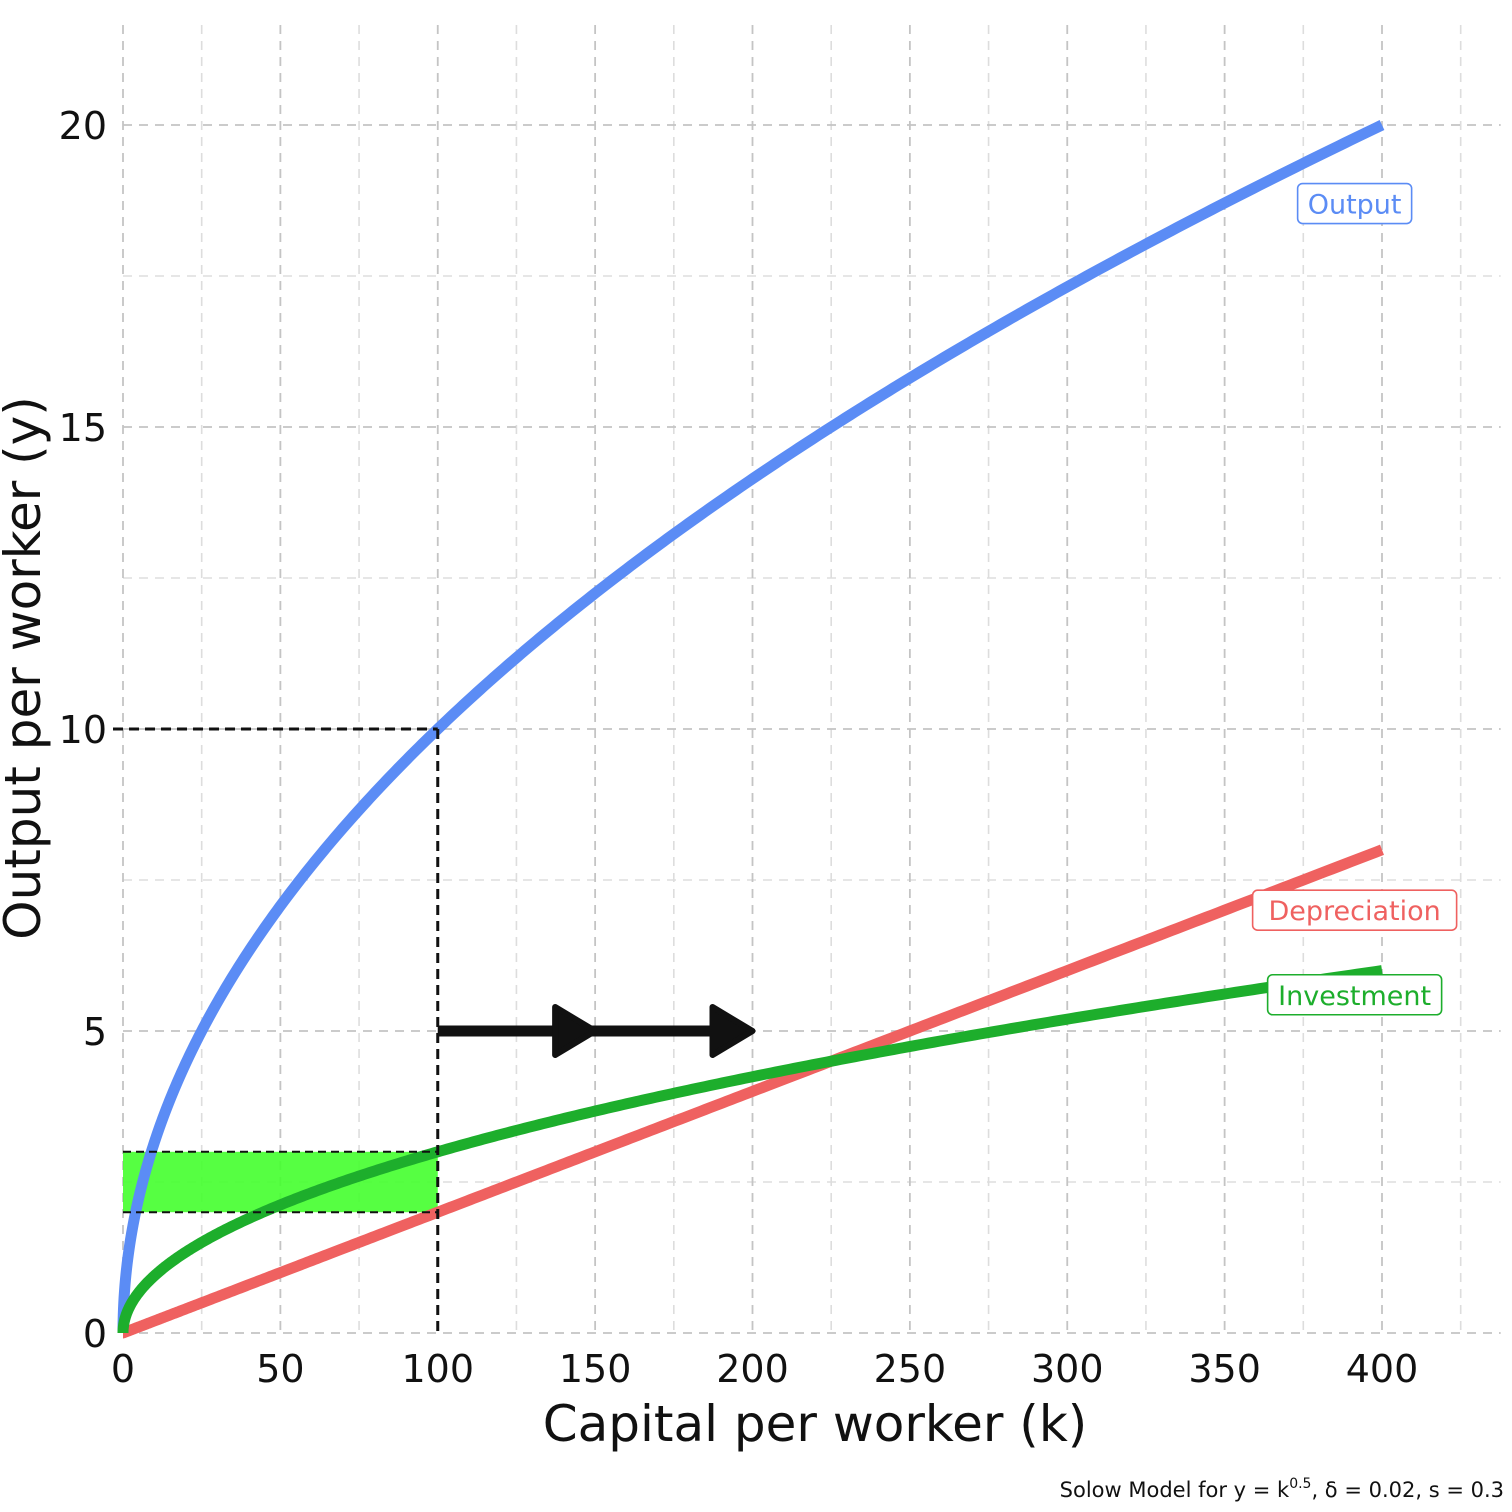  What do you see at coordinates (1067, 1369) in the screenshot?
I see `x-tick-label: 300` at bounding box center [1067, 1369].